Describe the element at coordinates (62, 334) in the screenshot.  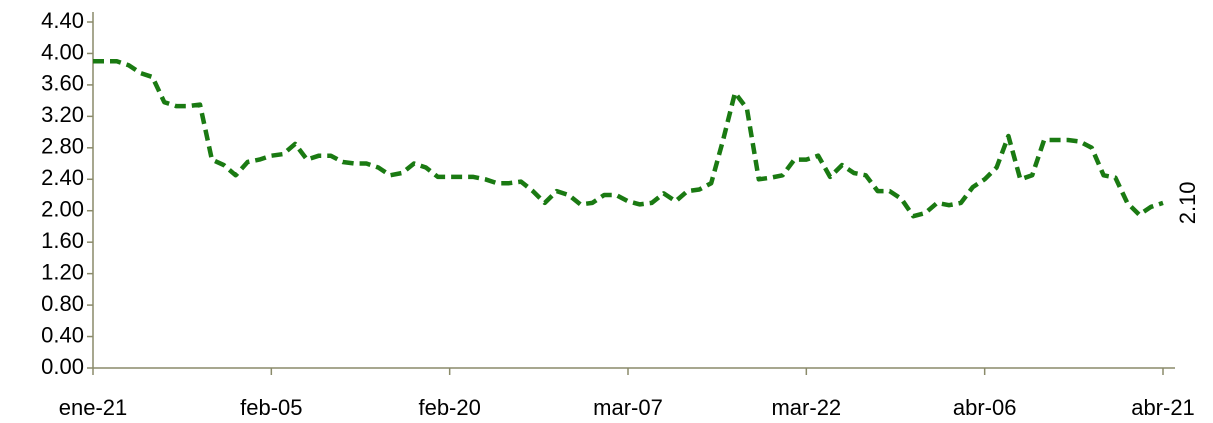
I see `y-tick-label: 0.40` at that location.